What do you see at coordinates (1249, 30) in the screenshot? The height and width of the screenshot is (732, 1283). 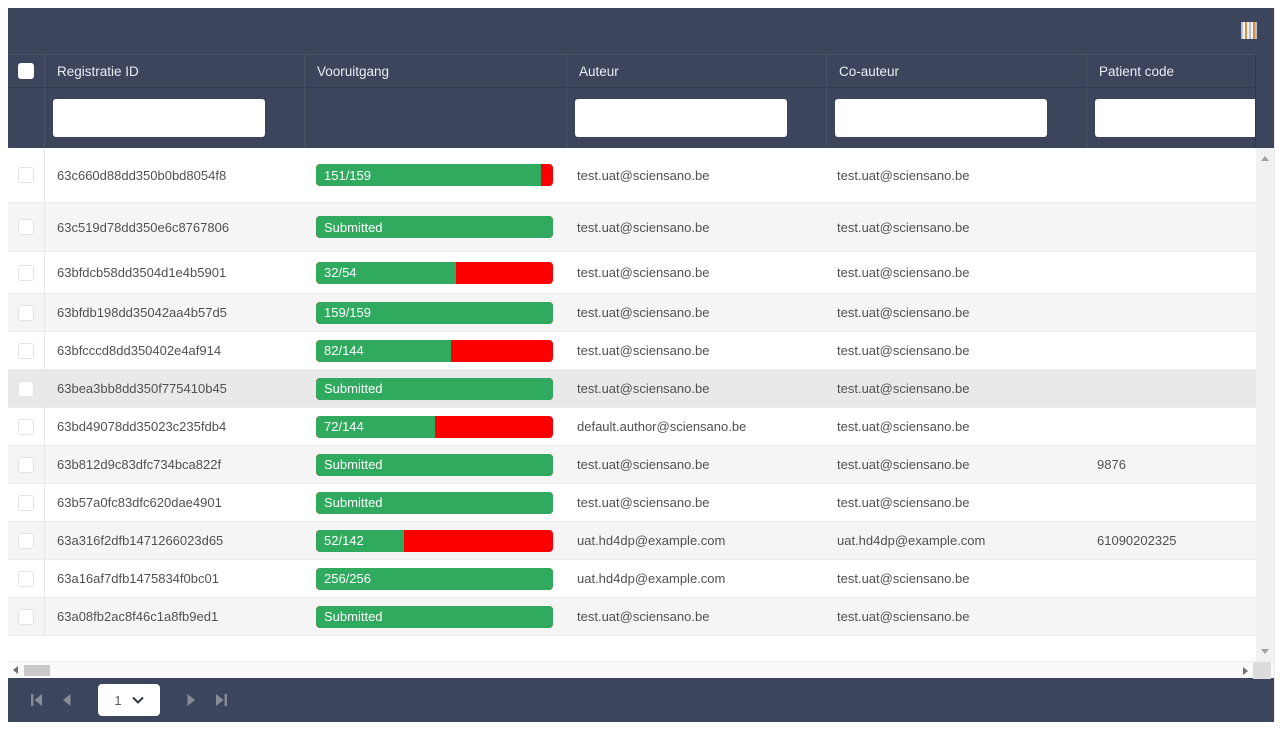 I see `columns-icon` at bounding box center [1249, 30].